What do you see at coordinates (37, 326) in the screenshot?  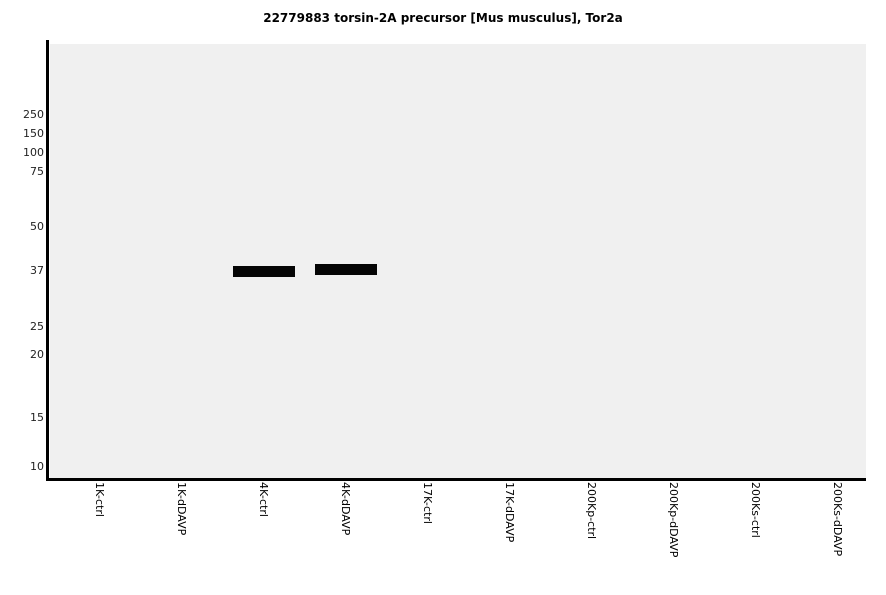 I see `y-tick-label-25: 25` at bounding box center [37, 326].